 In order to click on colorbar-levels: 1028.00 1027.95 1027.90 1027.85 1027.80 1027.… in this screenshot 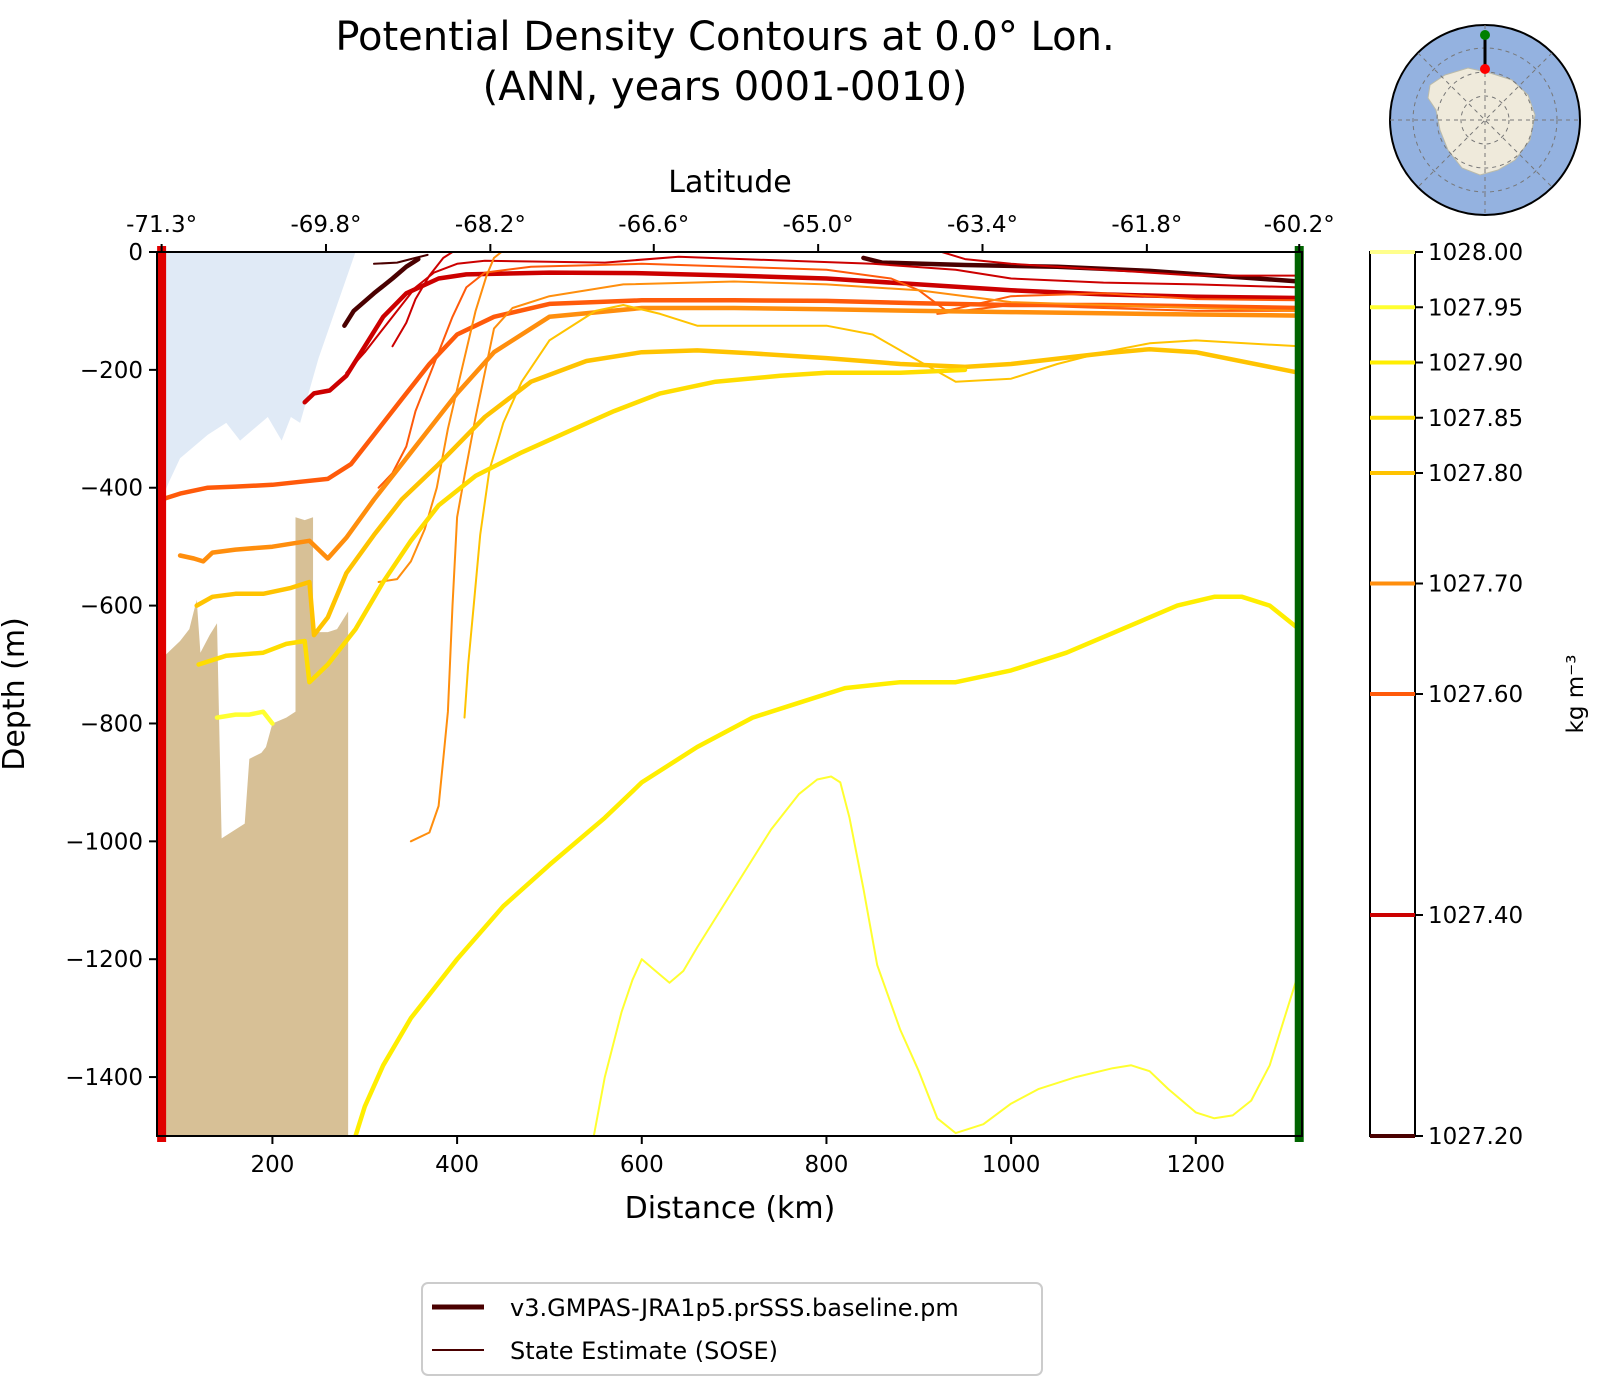, I will do `click(1446, 695)`.